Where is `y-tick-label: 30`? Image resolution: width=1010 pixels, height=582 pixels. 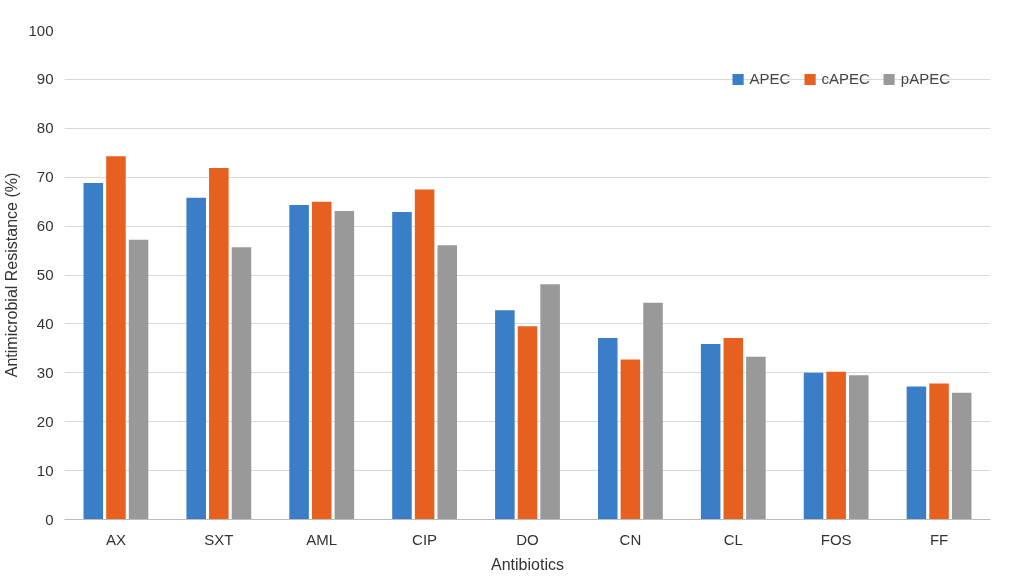
y-tick-label: 30 is located at coordinates (45, 372).